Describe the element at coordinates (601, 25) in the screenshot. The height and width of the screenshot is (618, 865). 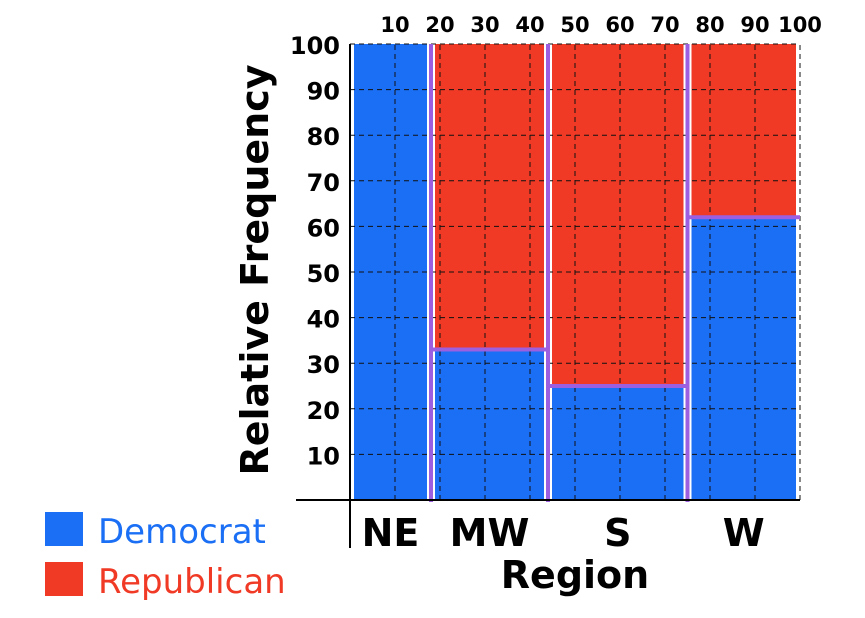
I see `x-tick-labels: 10 20 30 40 50 60 70 80 90 100` at that location.